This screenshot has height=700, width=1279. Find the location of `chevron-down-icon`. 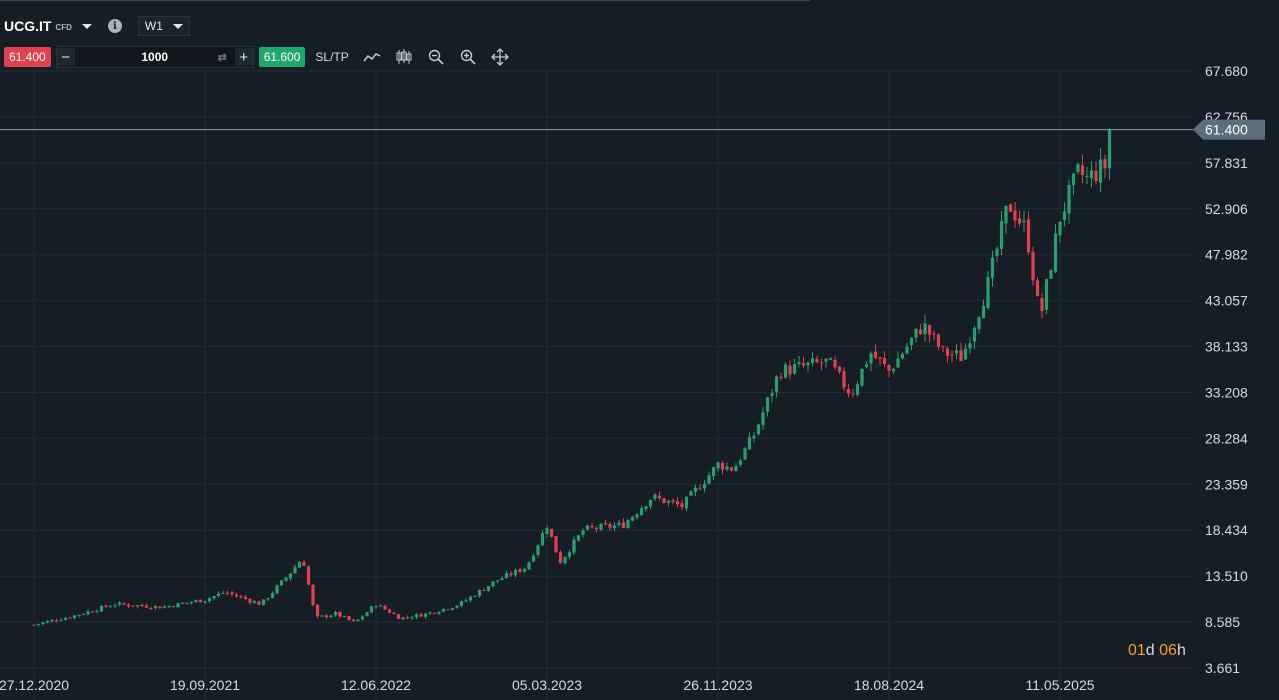

chevron-down-icon is located at coordinates (177, 26).